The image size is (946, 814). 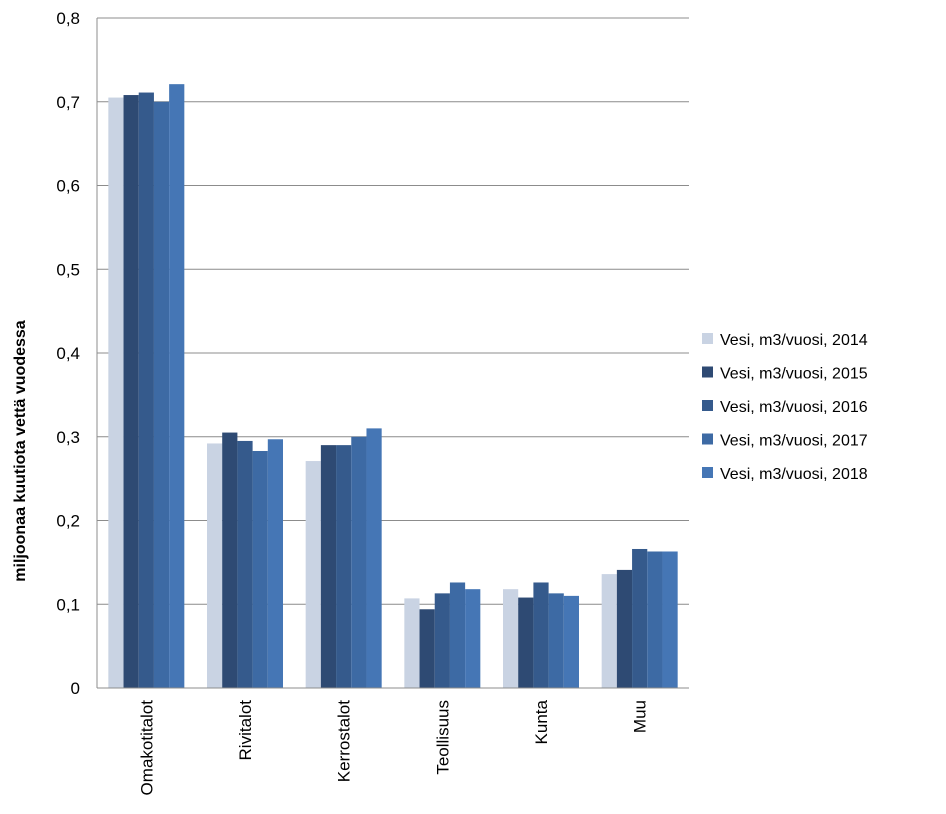 What do you see at coordinates (541, 721) in the screenshot?
I see `x-tick-label: Kunta` at bounding box center [541, 721].